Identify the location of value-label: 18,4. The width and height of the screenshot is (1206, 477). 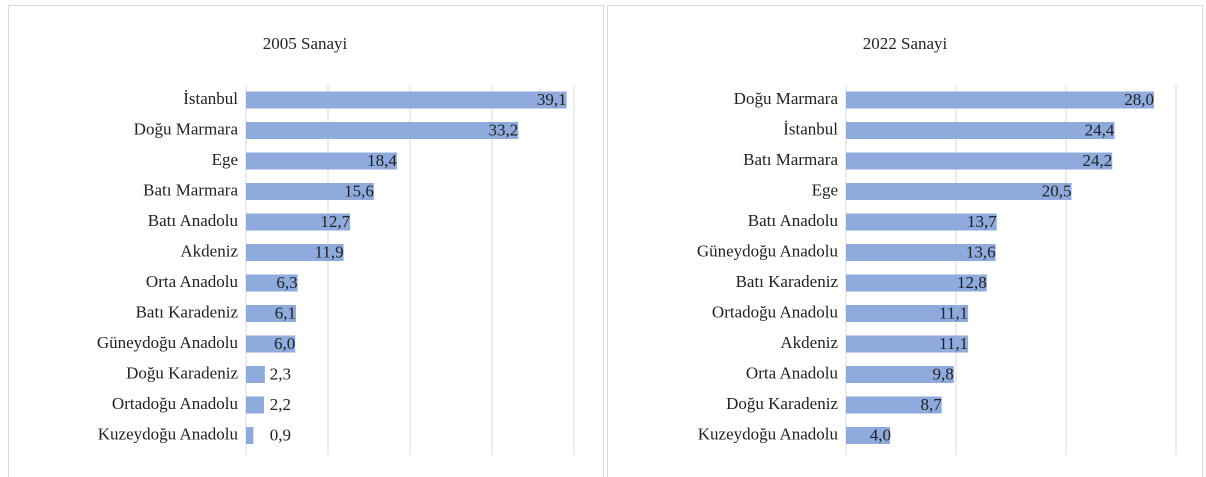
(382, 160).